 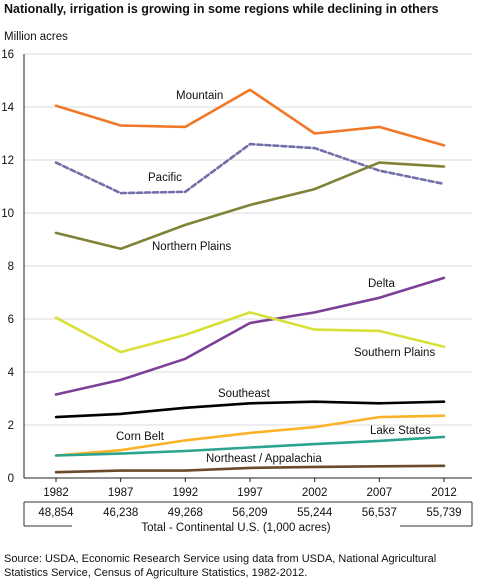 What do you see at coordinates (140, 437) in the screenshot?
I see `series-label: Corn Belt` at bounding box center [140, 437].